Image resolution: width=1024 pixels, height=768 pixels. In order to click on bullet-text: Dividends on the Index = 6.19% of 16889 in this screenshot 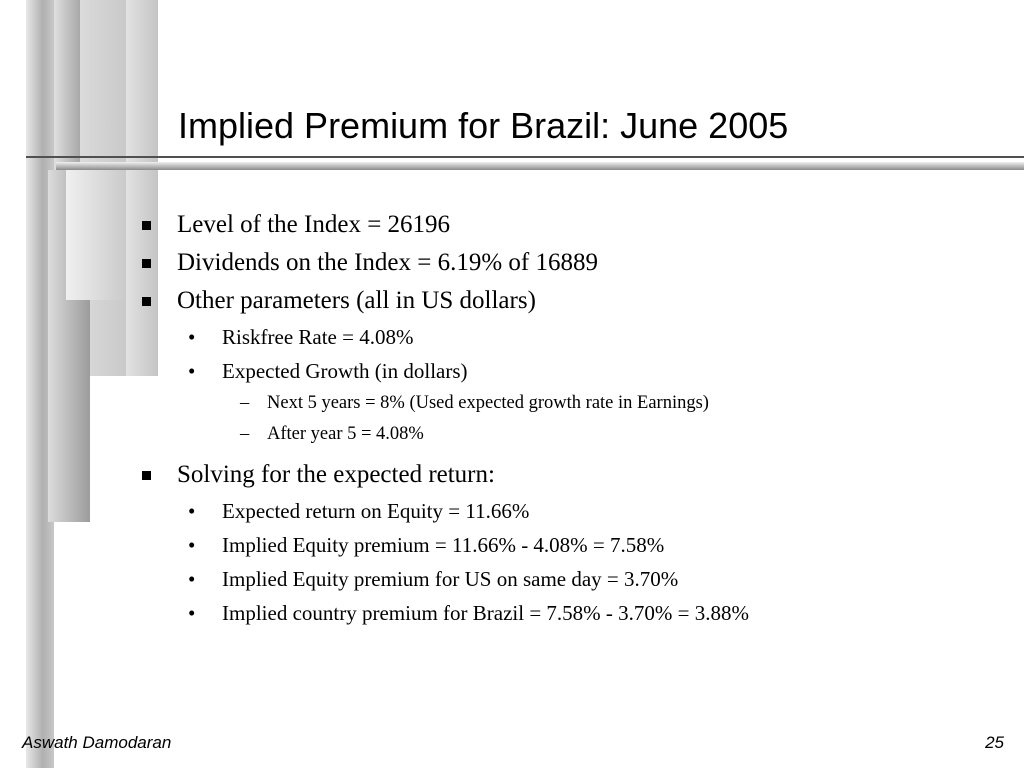, I will do `click(387, 262)`.